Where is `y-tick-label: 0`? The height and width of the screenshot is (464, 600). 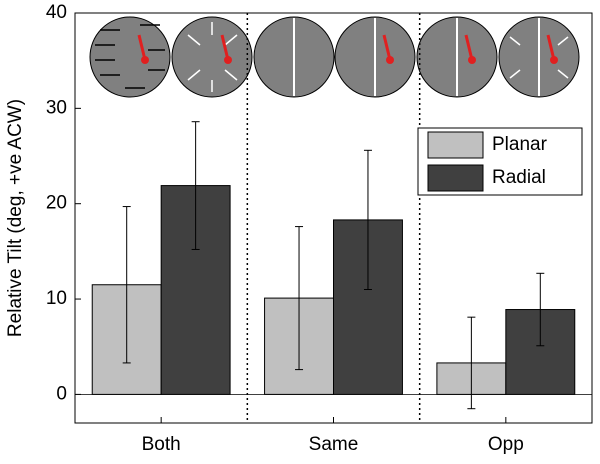 y-tick-label: 0 is located at coordinates (61, 393).